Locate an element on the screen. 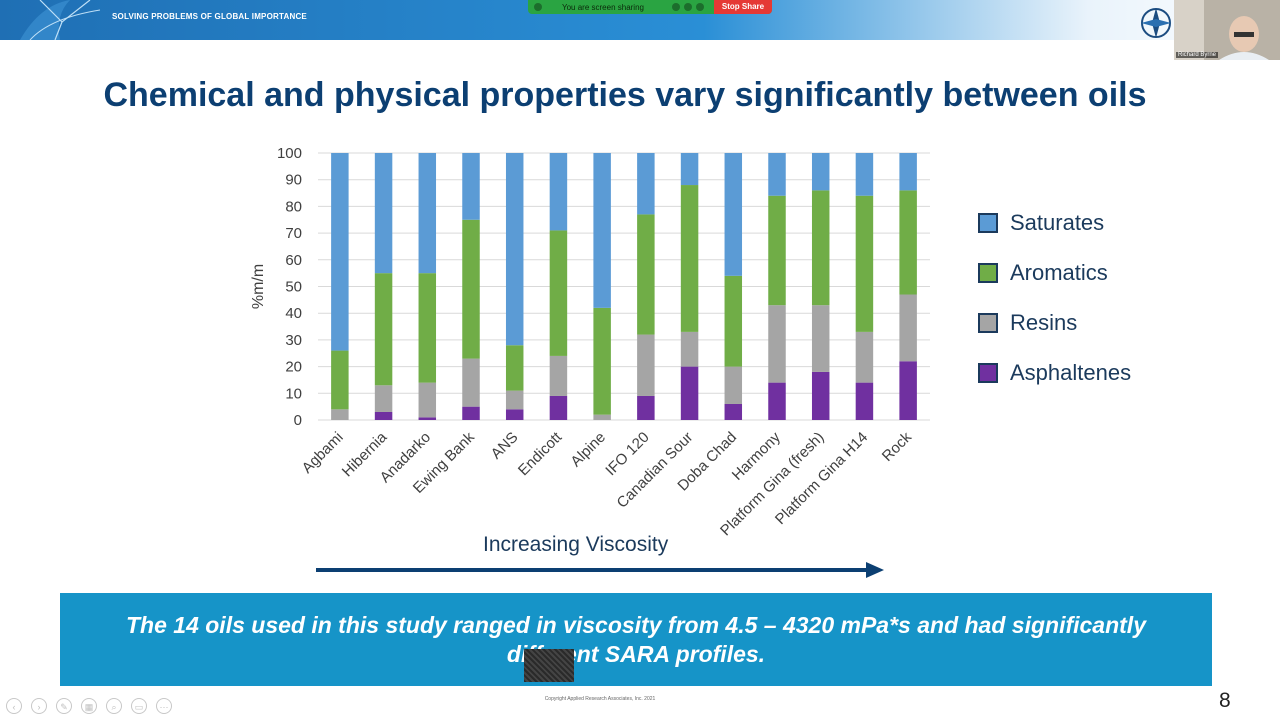 The width and height of the screenshot is (1280, 720). bar-asphaltenes-anadarko is located at coordinates (427, 418).